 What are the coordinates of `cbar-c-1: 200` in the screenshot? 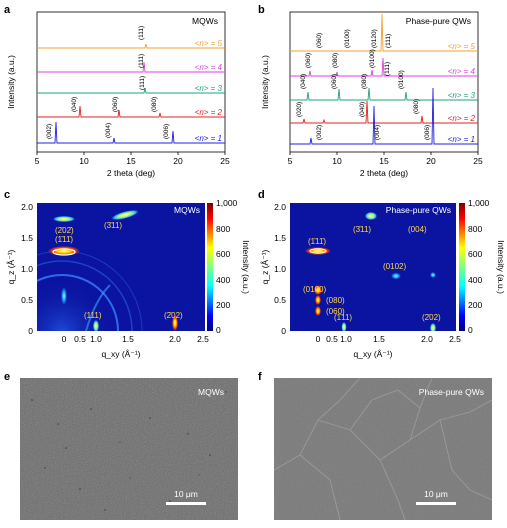 It's located at (223, 305).